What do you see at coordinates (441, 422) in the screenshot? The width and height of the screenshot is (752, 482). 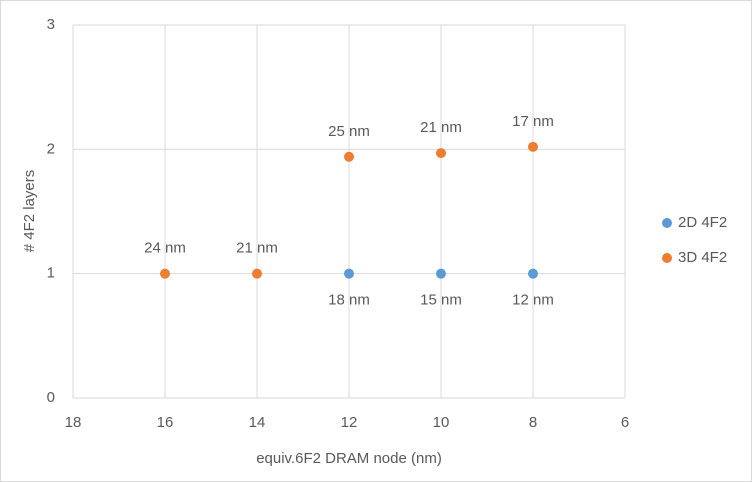 I see `x-tick-label: 10` at bounding box center [441, 422].